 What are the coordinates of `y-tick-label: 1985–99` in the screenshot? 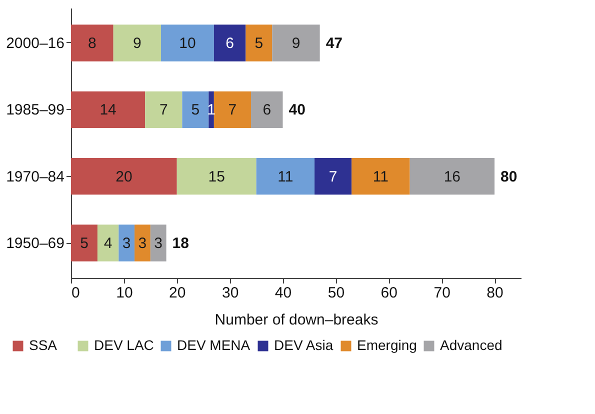 It's located at (35, 110).